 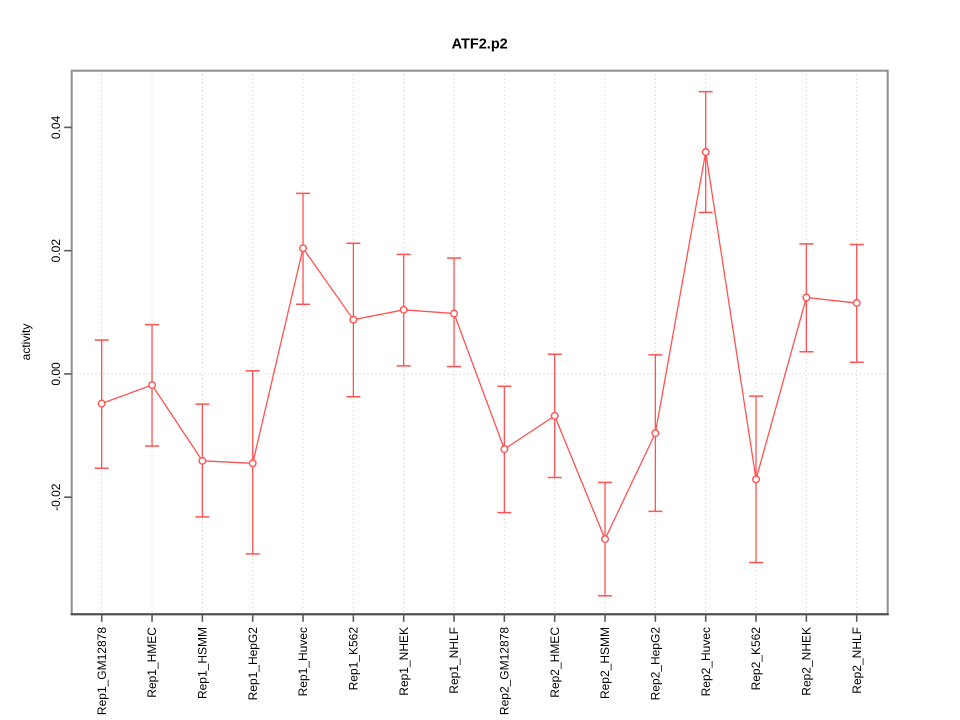 What do you see at coordinates (56, 251) in the screenshot?
I see `y-tick-label: 0.02` at bounding box center [56, 251].